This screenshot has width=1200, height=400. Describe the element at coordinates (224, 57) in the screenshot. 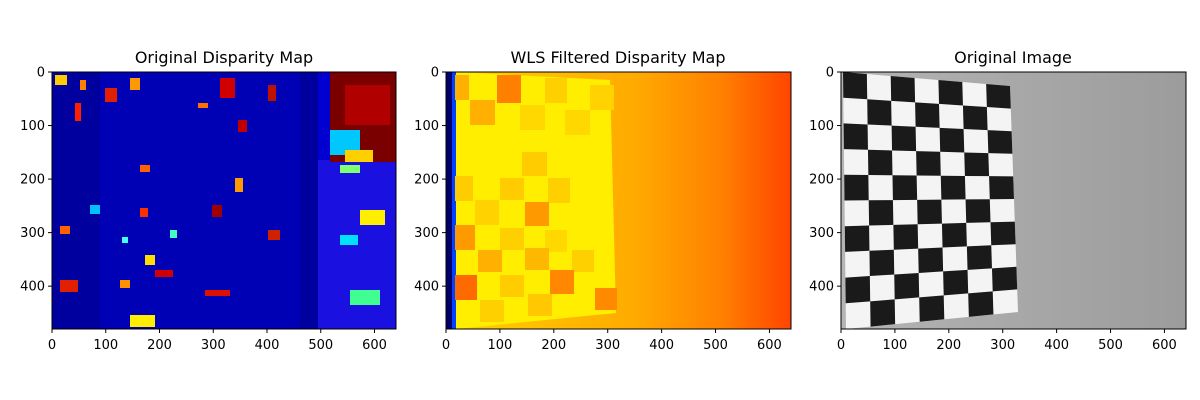

I see `chart-title: Original Disparity Map` at that location.